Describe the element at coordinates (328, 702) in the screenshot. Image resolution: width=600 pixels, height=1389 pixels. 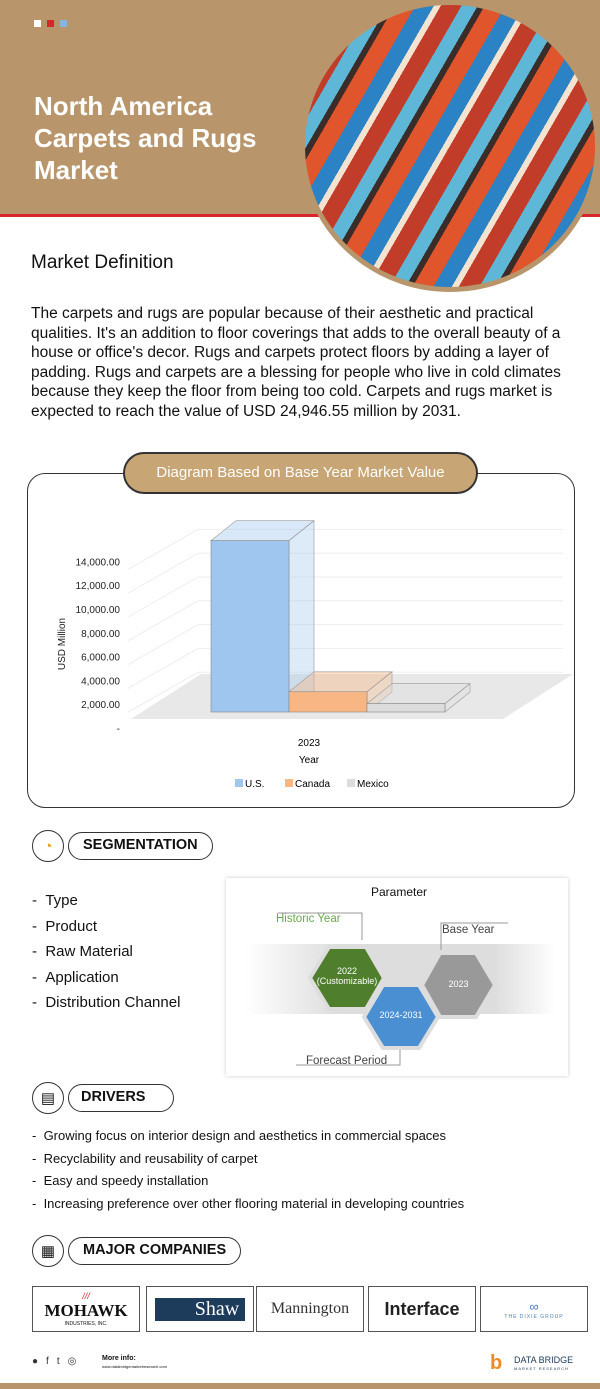
I see `bar-canada` at that location.